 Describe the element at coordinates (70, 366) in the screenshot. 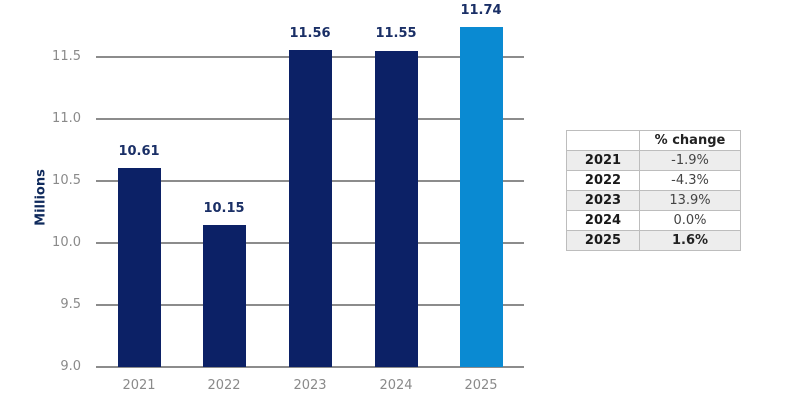

I see `y-tick: 9.0` at that location.